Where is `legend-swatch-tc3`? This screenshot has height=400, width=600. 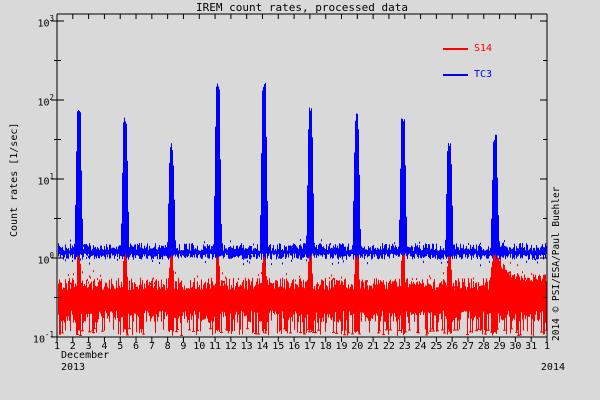 legend-swatch-tc3 is located at coordinates (455, 75).